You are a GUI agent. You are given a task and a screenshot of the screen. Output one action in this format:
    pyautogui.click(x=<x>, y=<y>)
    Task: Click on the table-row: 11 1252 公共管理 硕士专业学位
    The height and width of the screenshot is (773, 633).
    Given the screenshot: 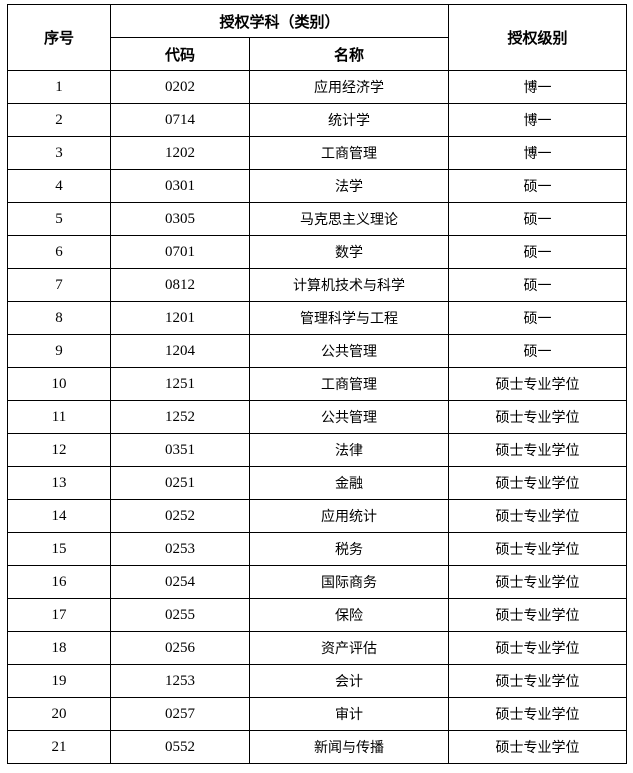 What is the action you would take?
    pyautogui.click(x=317, y=417)
    